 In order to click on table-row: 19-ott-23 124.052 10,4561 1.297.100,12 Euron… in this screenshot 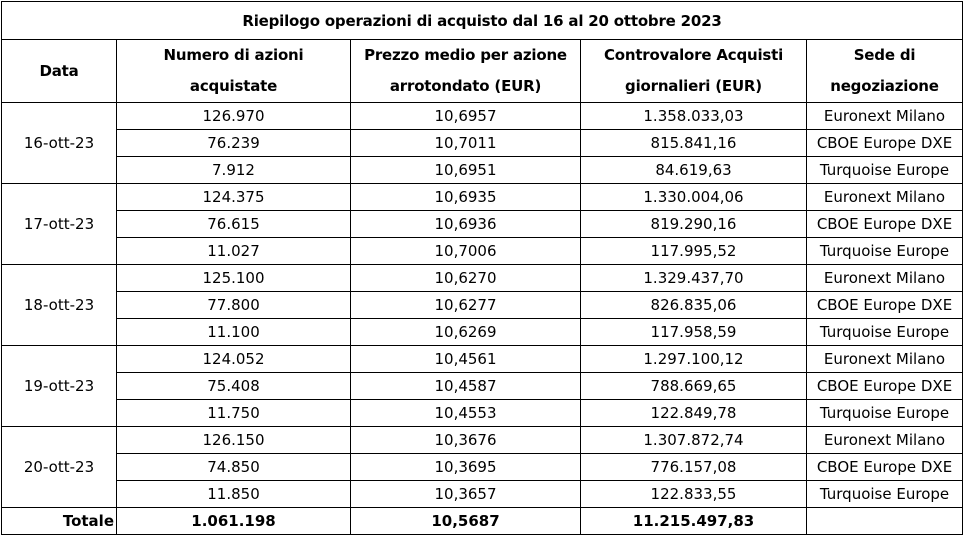, I will do `click(482, 386)`.